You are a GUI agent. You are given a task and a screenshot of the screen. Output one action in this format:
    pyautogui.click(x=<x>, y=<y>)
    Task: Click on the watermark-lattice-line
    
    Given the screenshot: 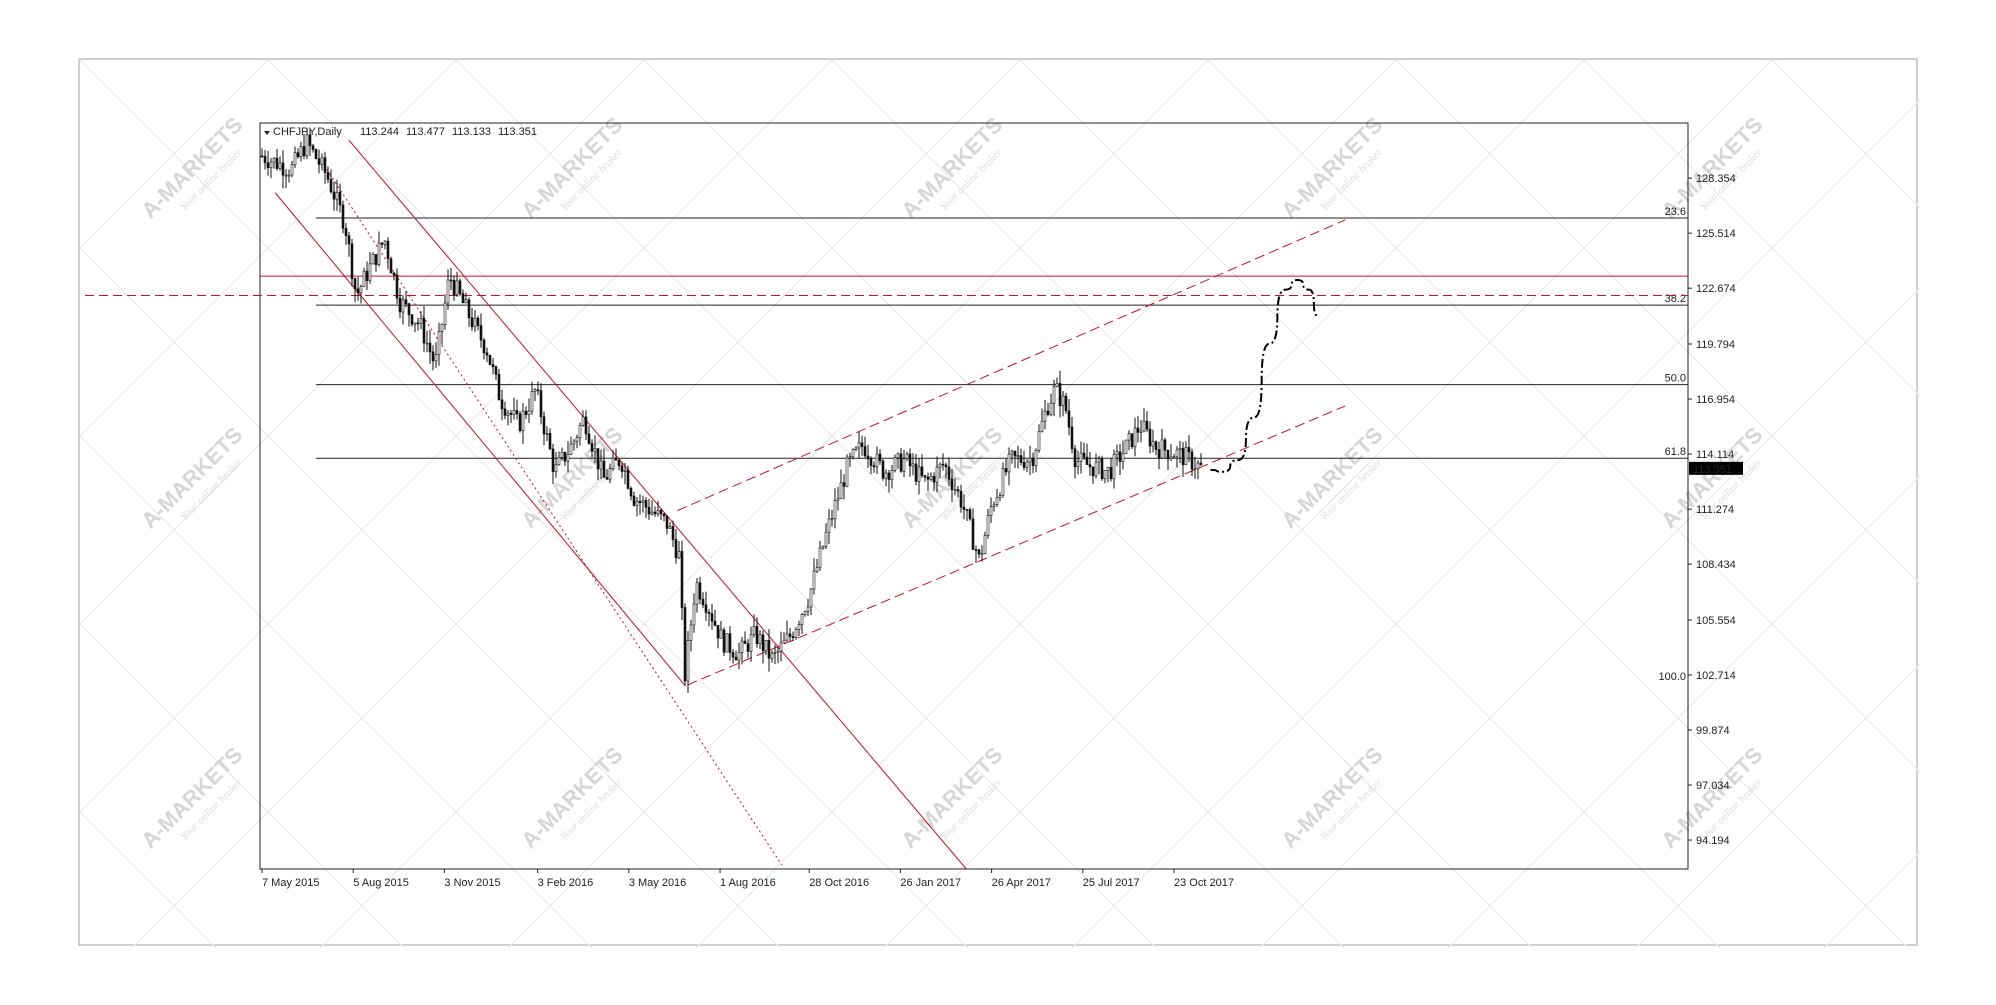 What is the action you would take?
    pyautogui.click(x=1683, y=711)
    